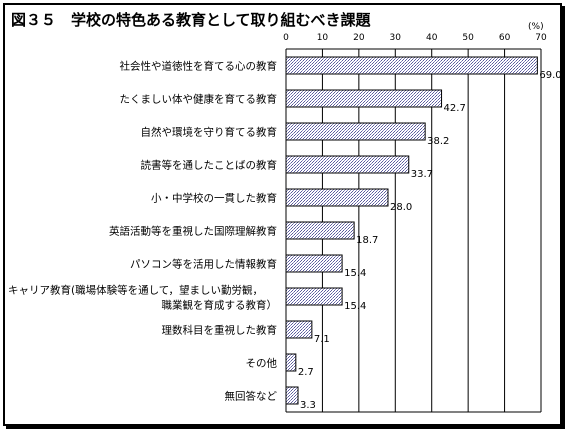 The height and width of the screenshot is (430, 567). I want to click on category-label: 自然や環境を守り育てる教育, so click(209, 132).